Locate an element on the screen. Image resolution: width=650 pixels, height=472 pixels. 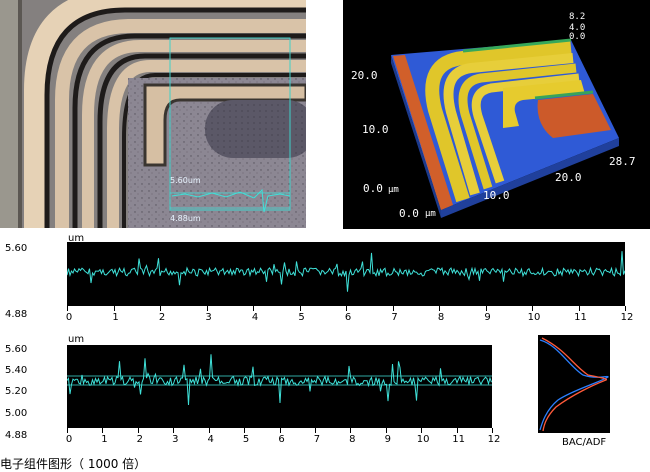
profile-bottom-trace is located at coordinates (279, 380).